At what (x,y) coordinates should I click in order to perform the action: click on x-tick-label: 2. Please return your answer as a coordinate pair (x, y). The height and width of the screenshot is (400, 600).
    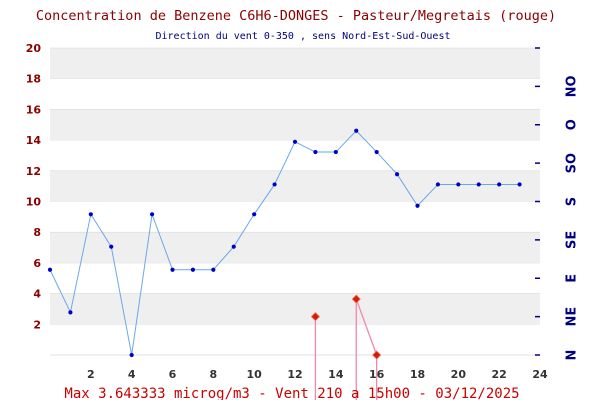
    Looking at the image, I should click on (91, 374).